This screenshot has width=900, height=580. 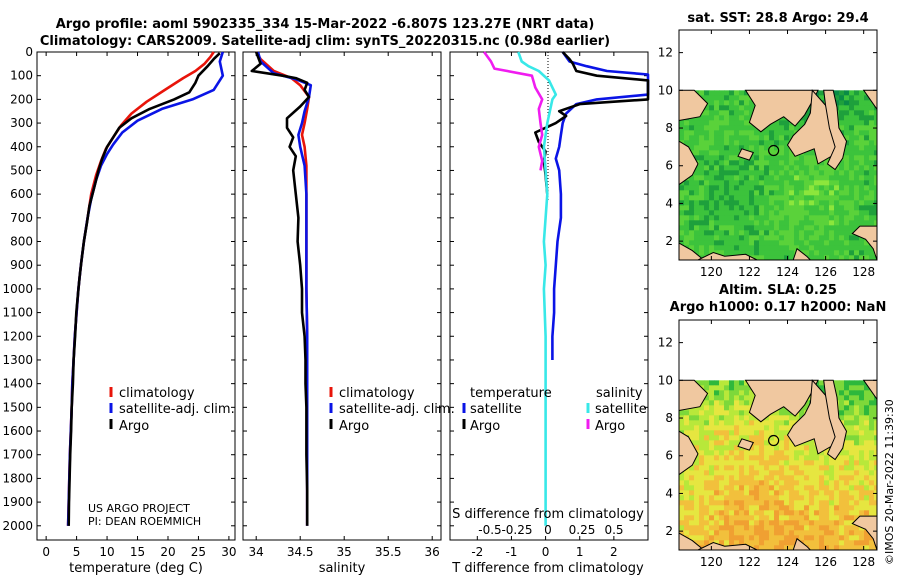 What do you see at coordinates (546, 552) in the screenshot?
I see `xtick-label: 0` at bounding box center [546, 552].